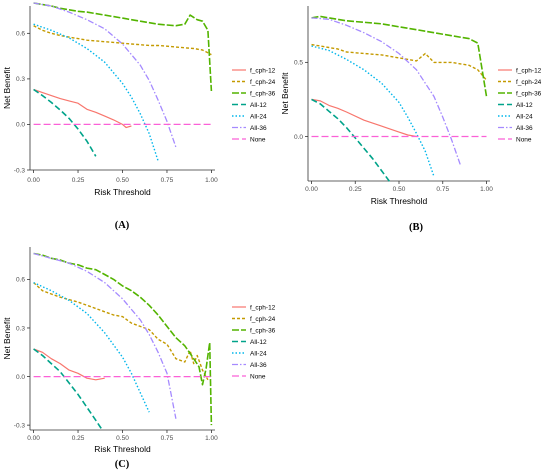 The height and width of the screenshot is (473, 550). I want to click on panel-caption: (B), so click(416, 227).